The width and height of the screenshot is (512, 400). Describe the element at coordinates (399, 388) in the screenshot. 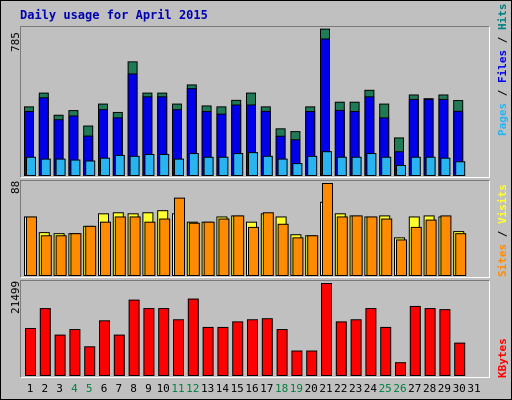

I see `day-tick-label: 26` at that location.